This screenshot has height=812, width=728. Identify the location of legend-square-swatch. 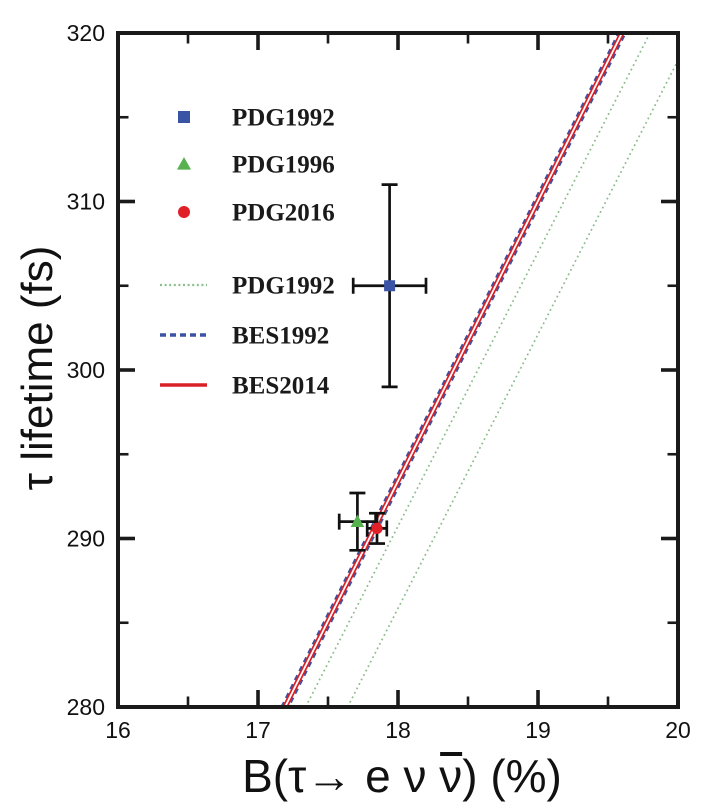
(184, 117).